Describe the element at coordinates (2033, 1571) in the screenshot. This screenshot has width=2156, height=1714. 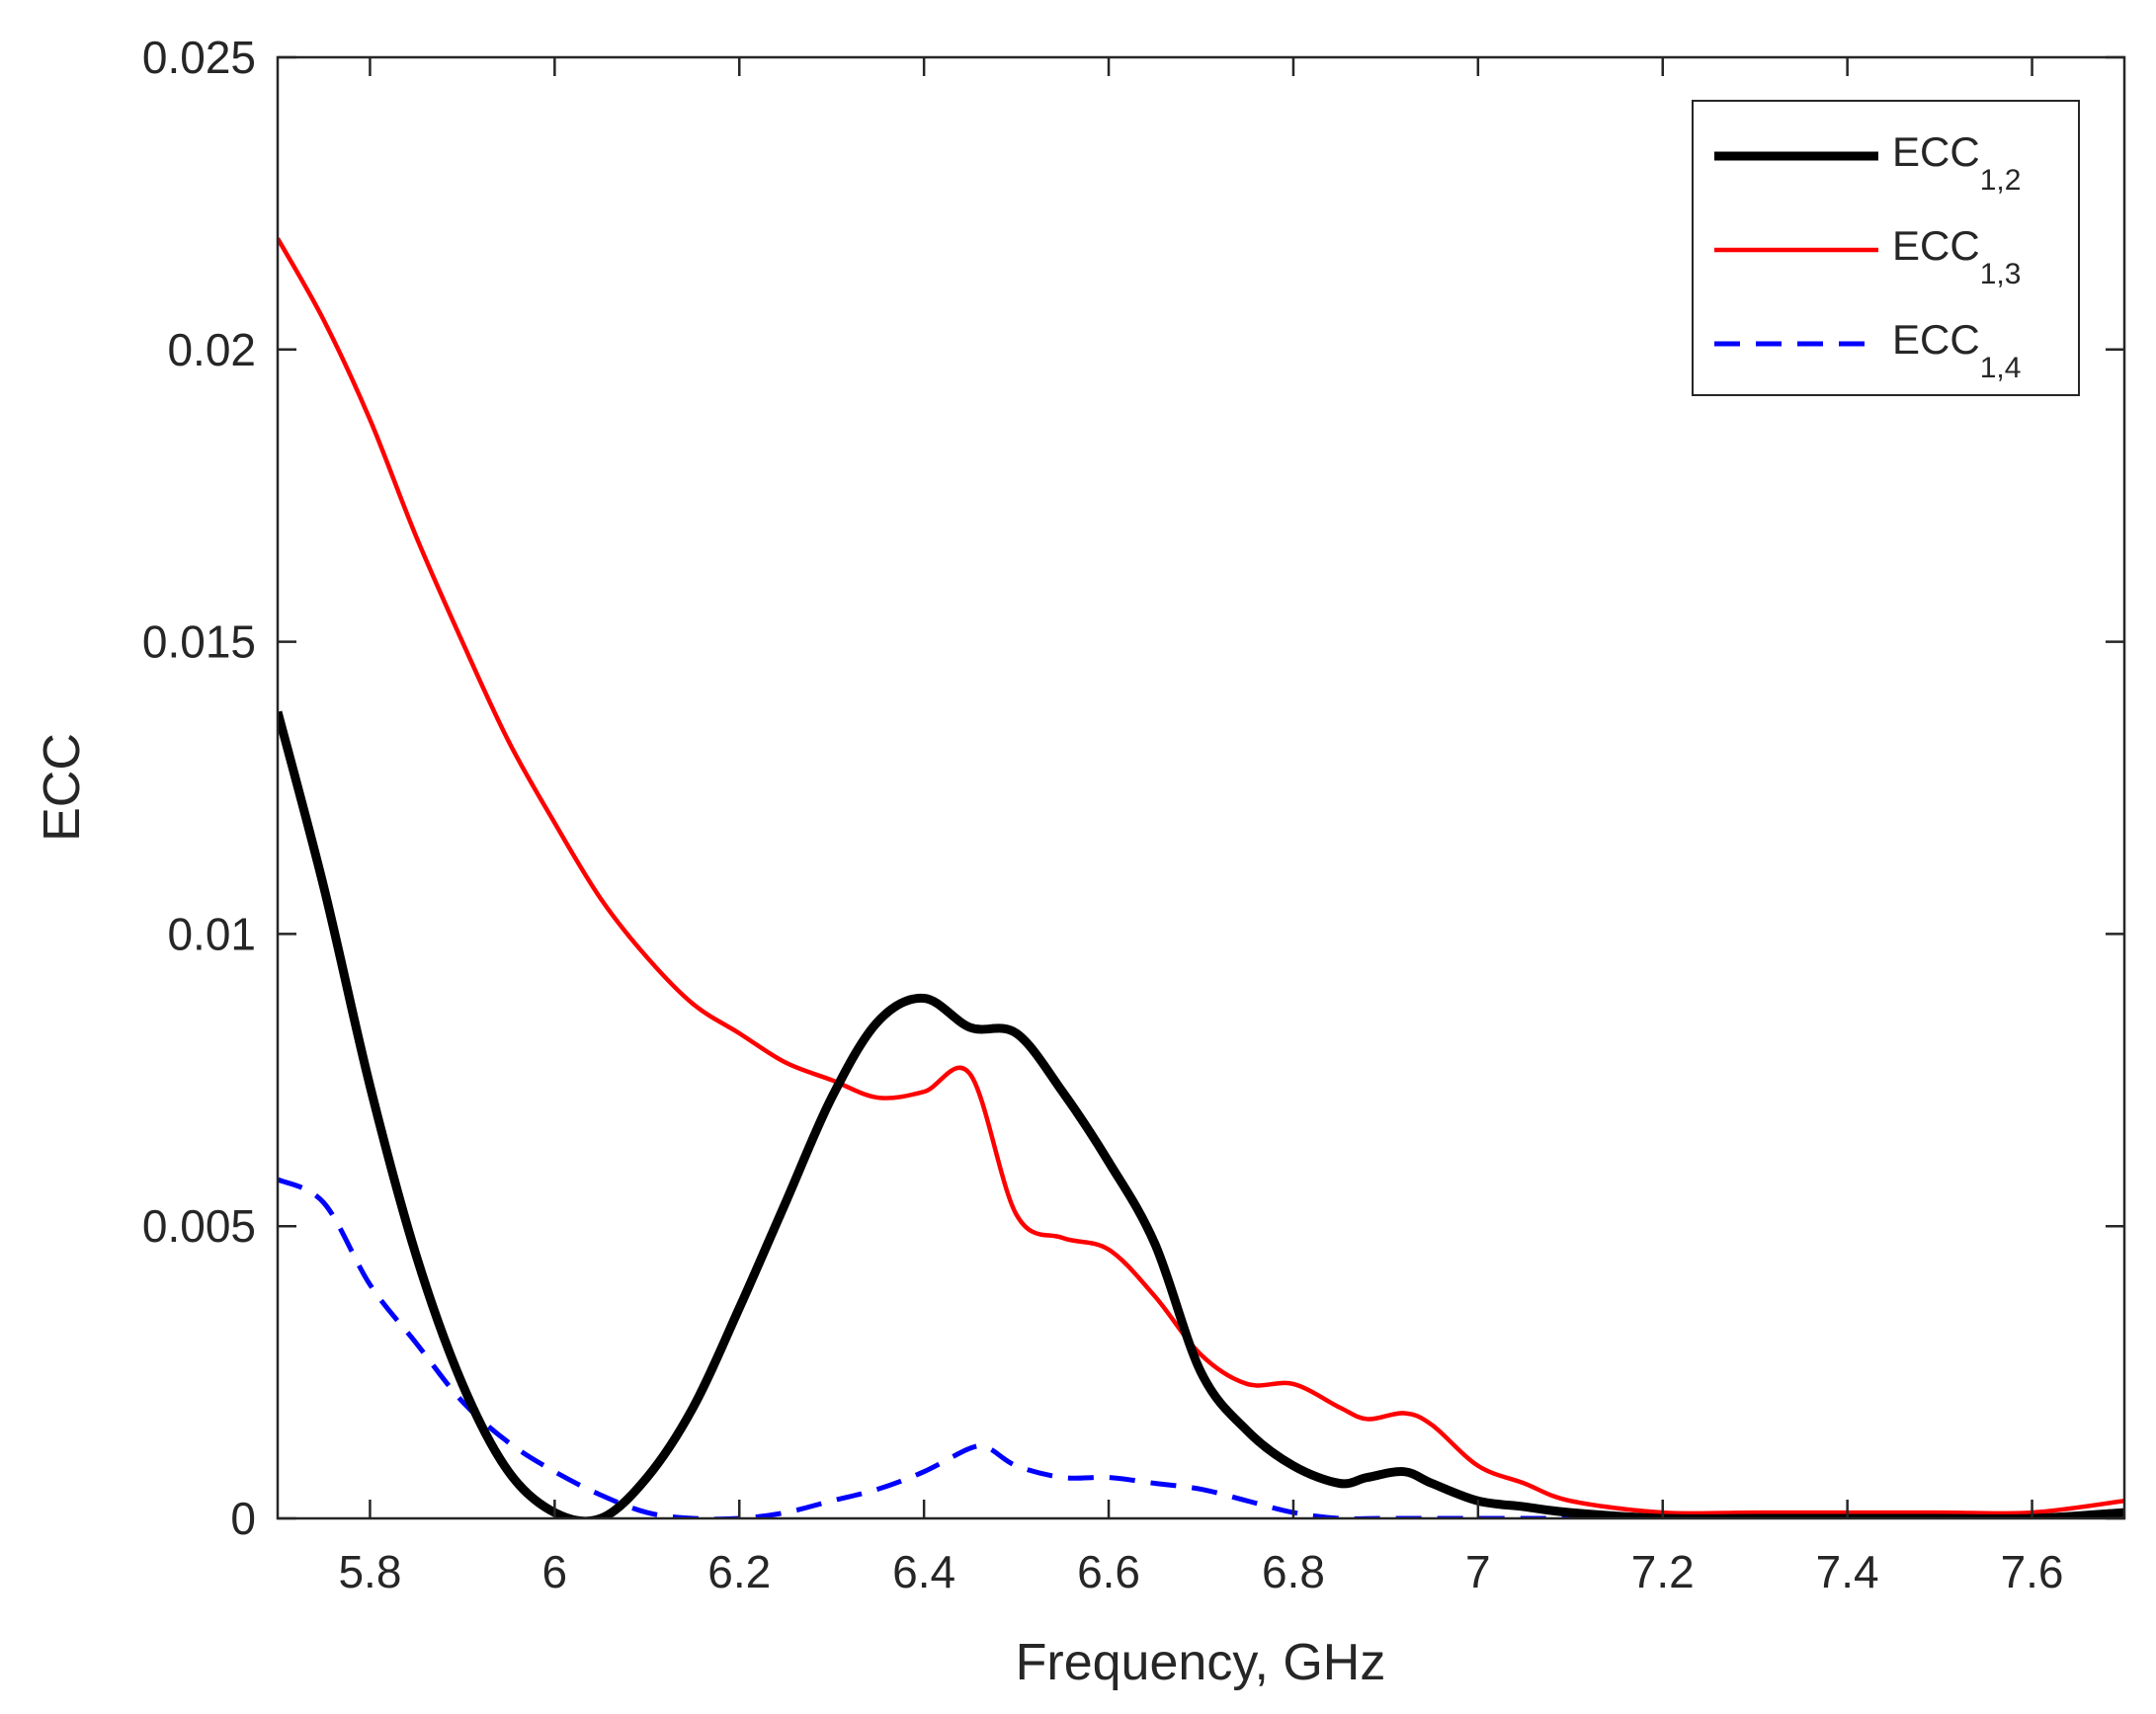
I see `x-tick-label: 7.6` at that location.